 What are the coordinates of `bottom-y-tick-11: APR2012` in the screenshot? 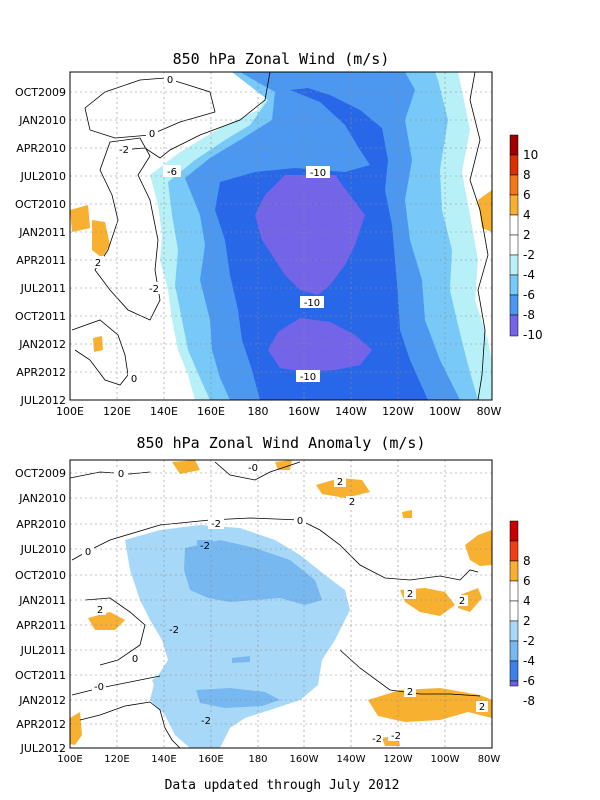 It's located at (41, 724).